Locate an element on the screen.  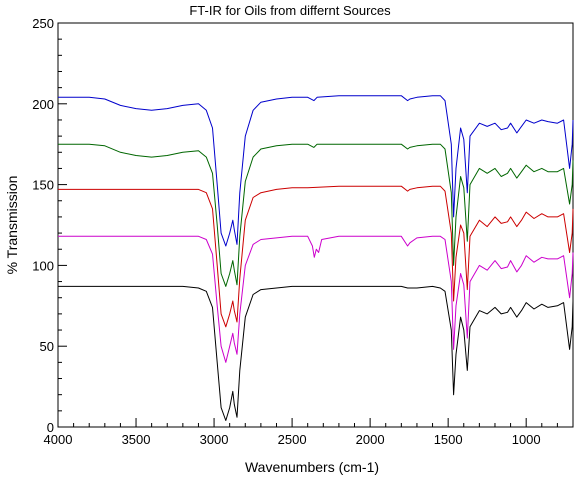
x-tick-label: 3000 is located at coordinates (214, 439).